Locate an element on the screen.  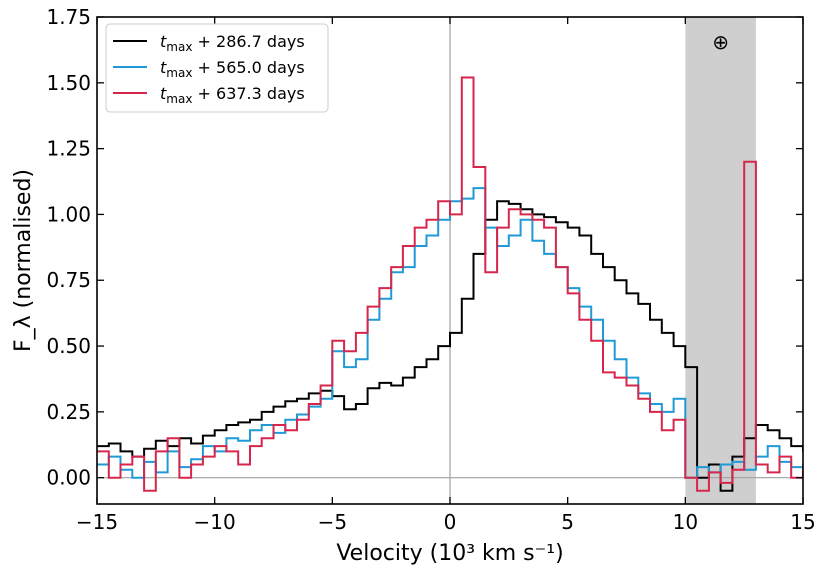
legend-label-rest: + 637.3 days is located at coordinates (248, 93).